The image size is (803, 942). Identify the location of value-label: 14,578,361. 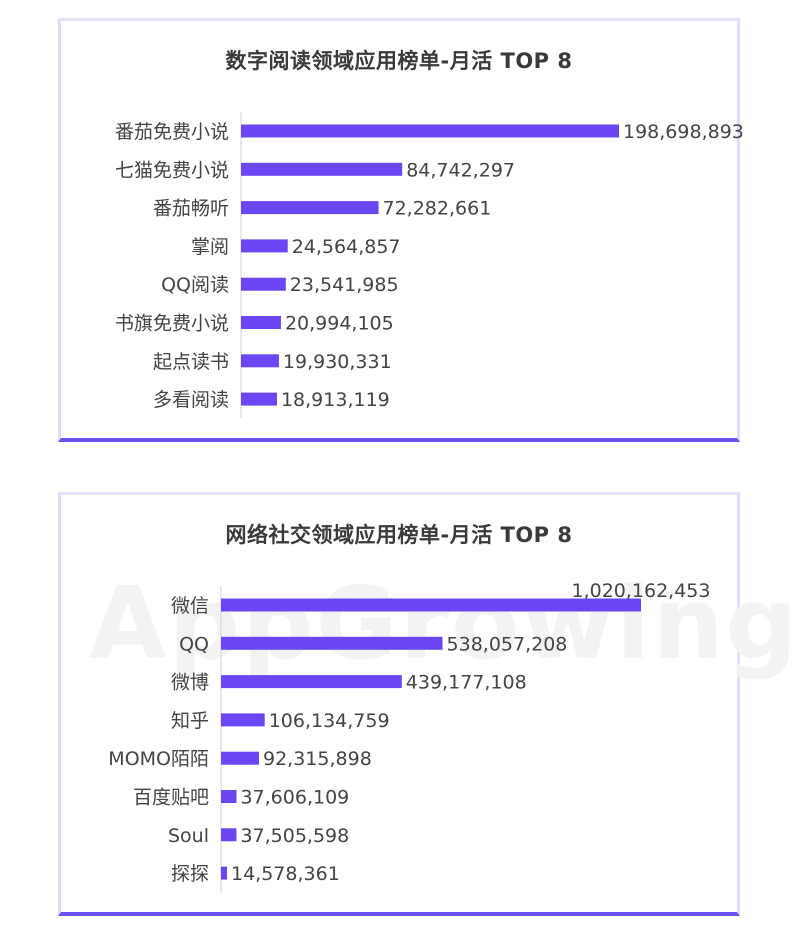
(285, 874).